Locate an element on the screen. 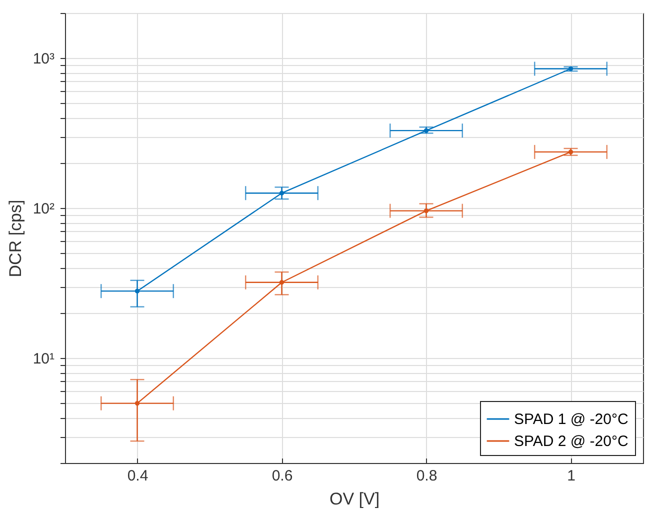 This screenshot has height=515, width=649. x-tick-label: 1 is located at coordinates (571, 476).